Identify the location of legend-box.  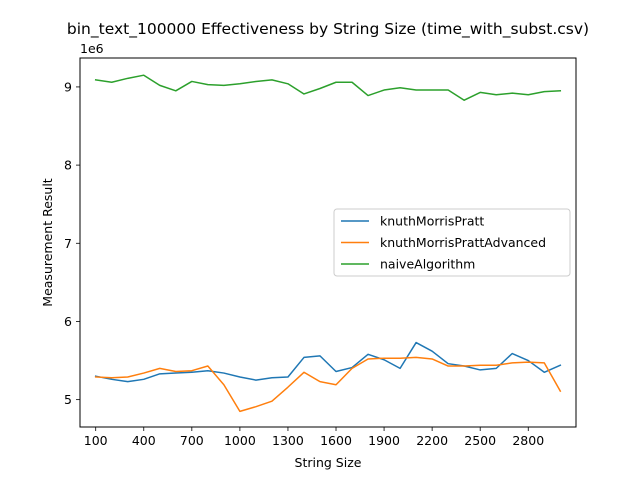
(452, 242).